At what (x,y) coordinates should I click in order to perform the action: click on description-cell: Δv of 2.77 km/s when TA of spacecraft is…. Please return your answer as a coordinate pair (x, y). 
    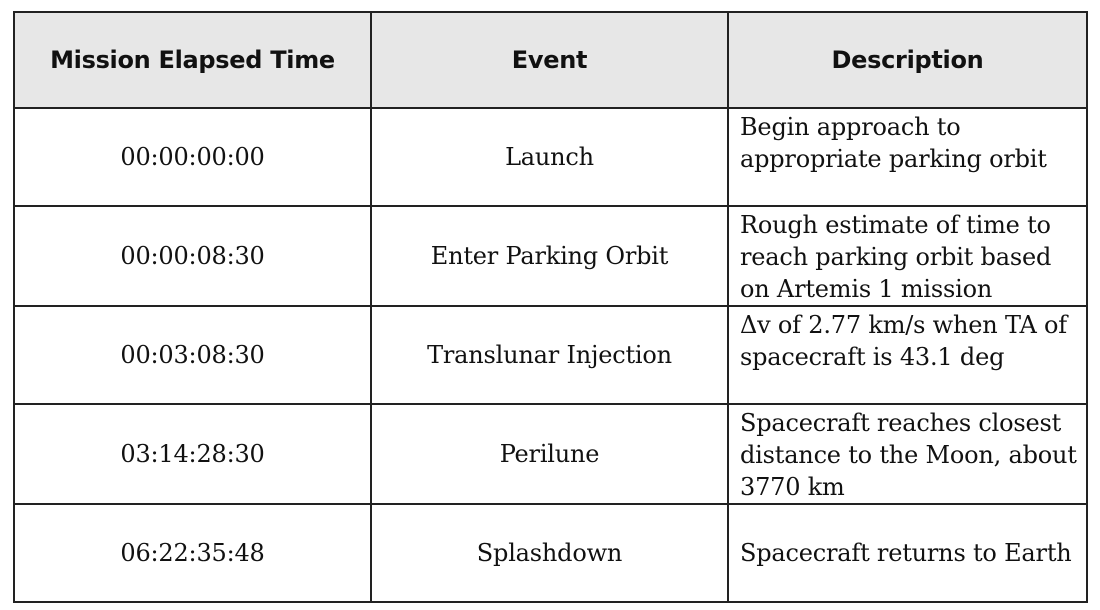
    Looking at the image, I should click on (907, 355).